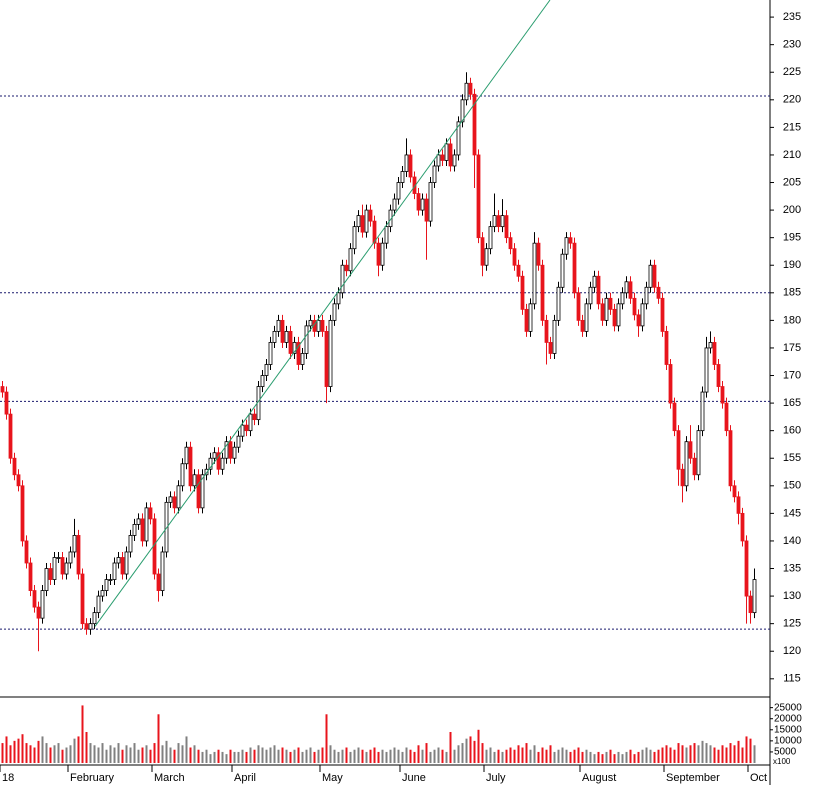 Image resolution: width=816 pixels, height=785 pixels. Describe the element at coordinates (792, 624) in the screenshot. I see `y-tick-label: 125` at that location.